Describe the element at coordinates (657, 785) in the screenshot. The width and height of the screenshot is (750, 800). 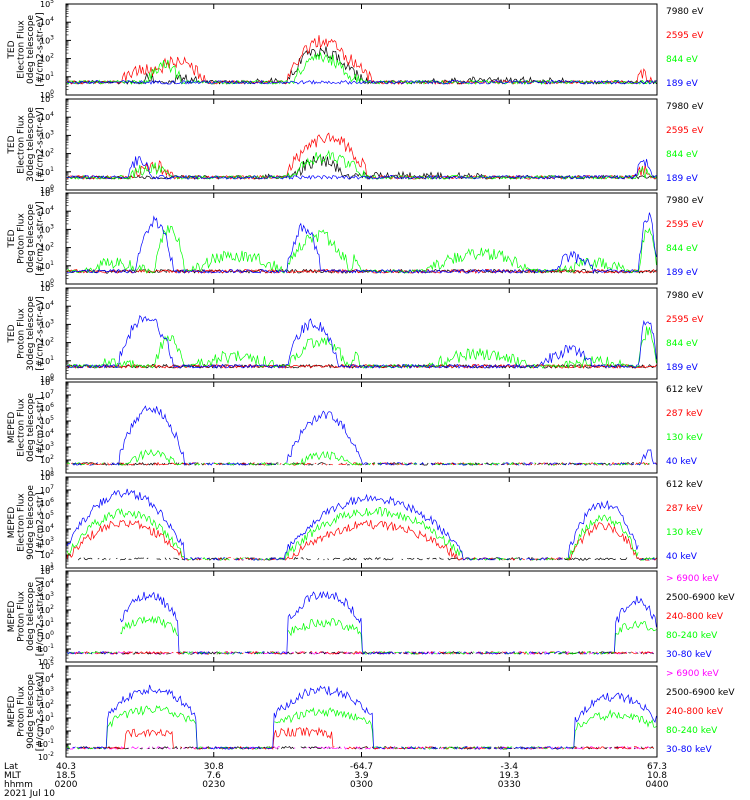
I see `xaxis-tick-hhmm: 0400` at that location.